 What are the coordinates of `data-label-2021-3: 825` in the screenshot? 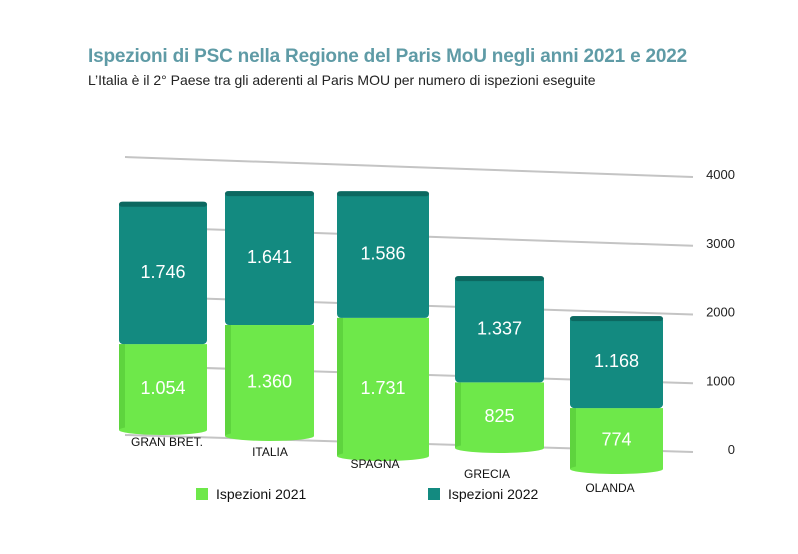 It's located at (499, 416).